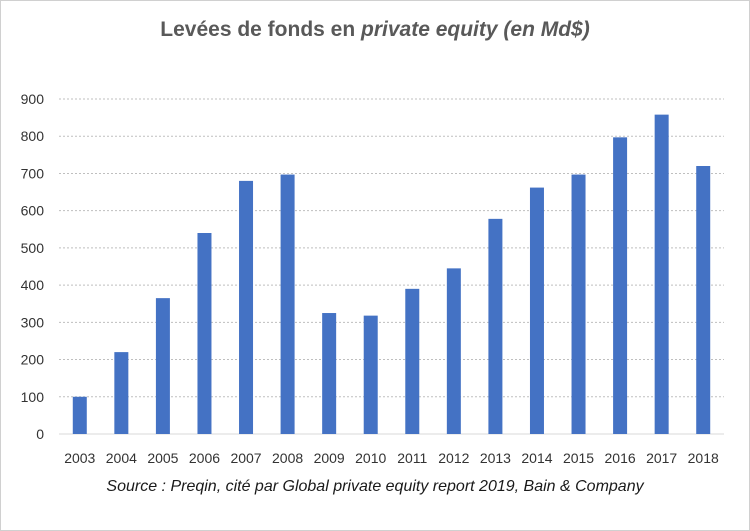 This screenshot has width=750, height=531. What do you see at coordinates (287, 458) in the screenshot?
I see `x-tick-label: 2008` at bounding box center [287, 458].